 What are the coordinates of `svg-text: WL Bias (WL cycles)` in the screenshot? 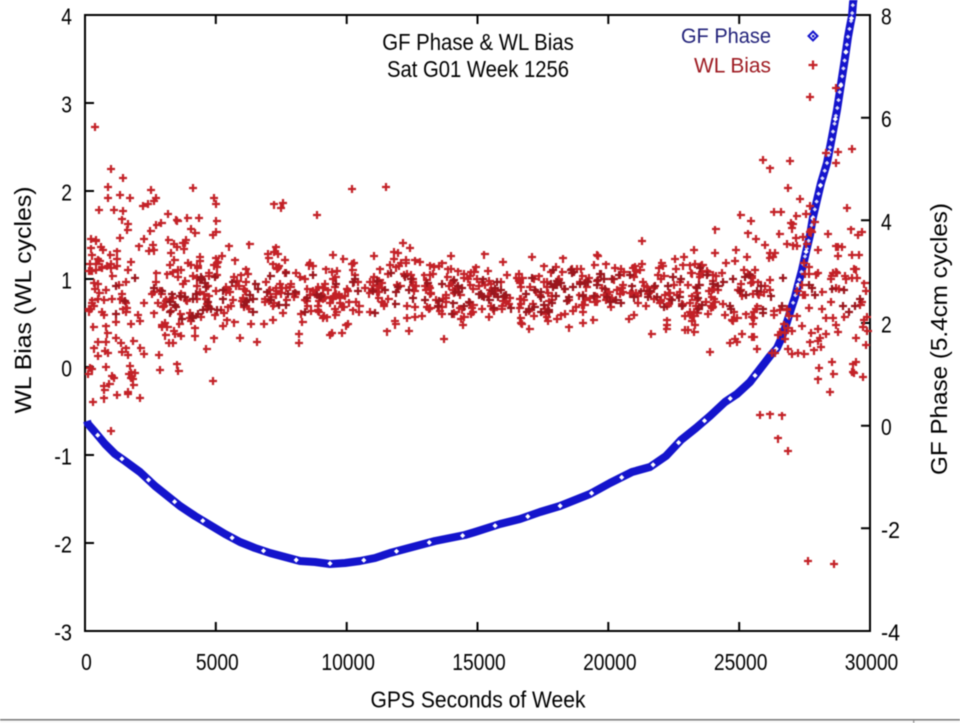 It's located at (23, 300).